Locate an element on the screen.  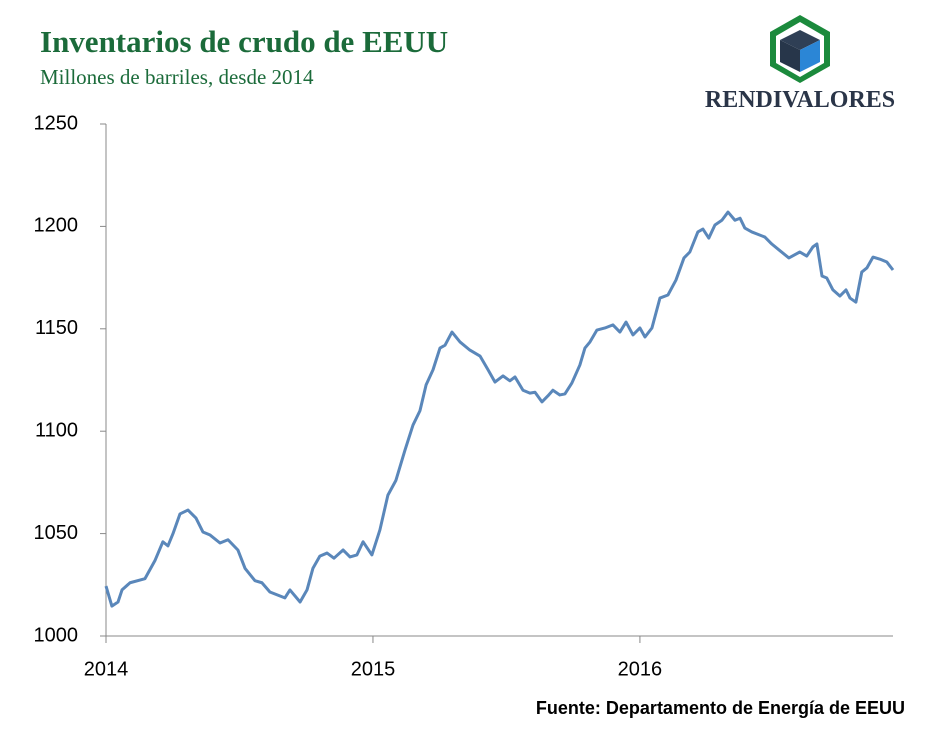
x-tick-label: 2016 is located at coordinates (640, 669).